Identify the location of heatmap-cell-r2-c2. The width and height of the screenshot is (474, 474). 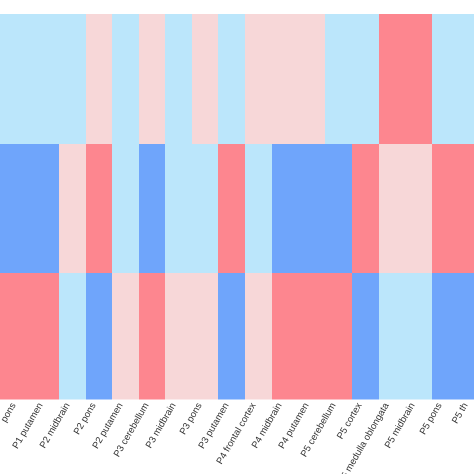
(73, 336).